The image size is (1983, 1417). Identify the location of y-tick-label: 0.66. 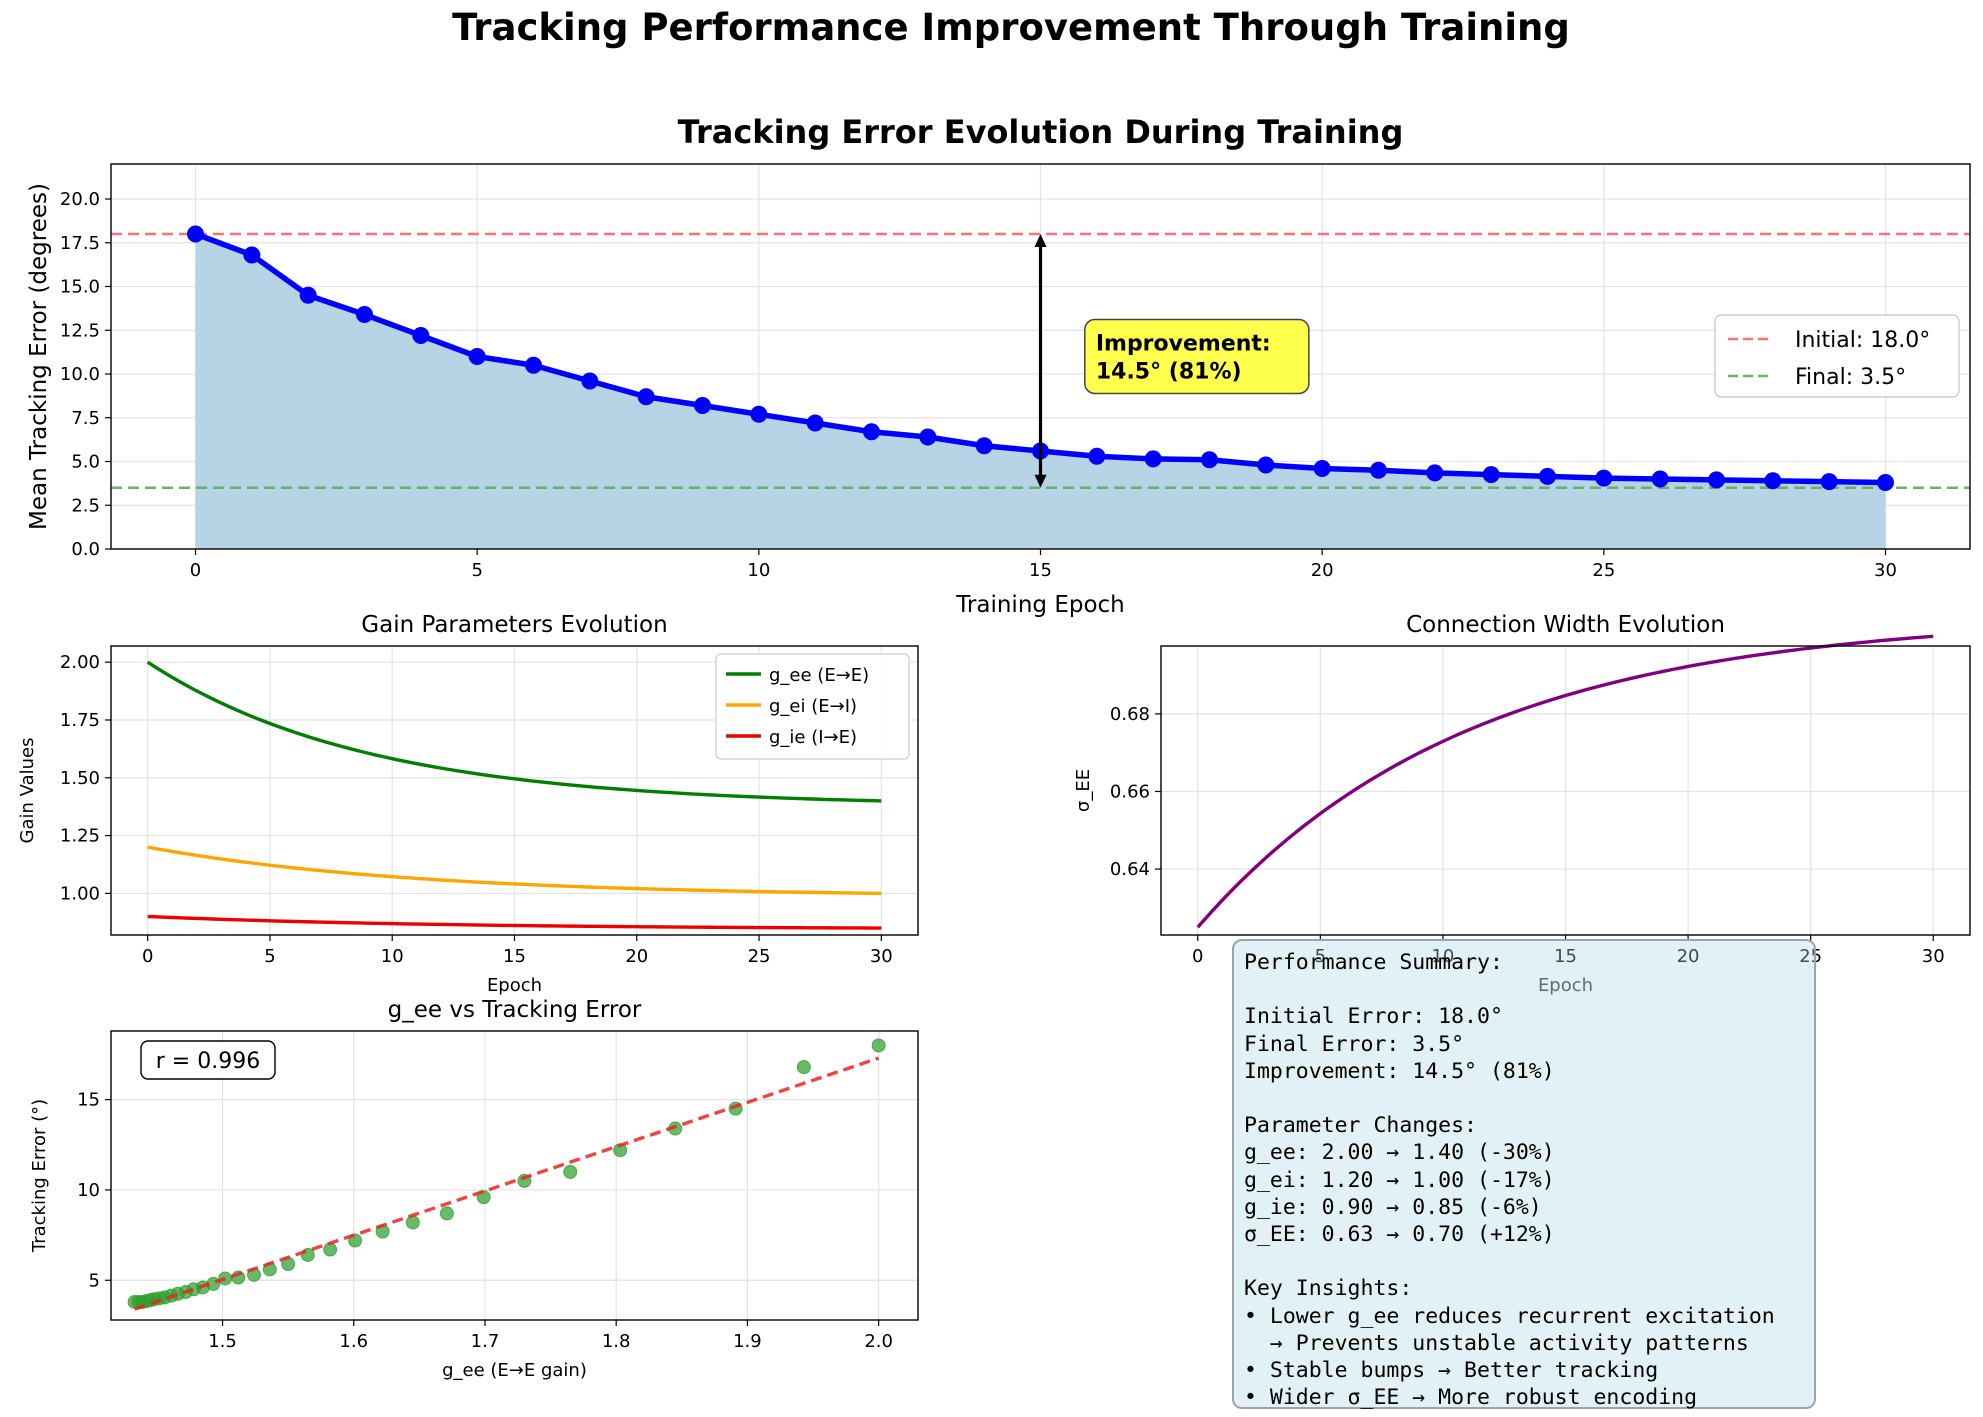
(1130, 791).